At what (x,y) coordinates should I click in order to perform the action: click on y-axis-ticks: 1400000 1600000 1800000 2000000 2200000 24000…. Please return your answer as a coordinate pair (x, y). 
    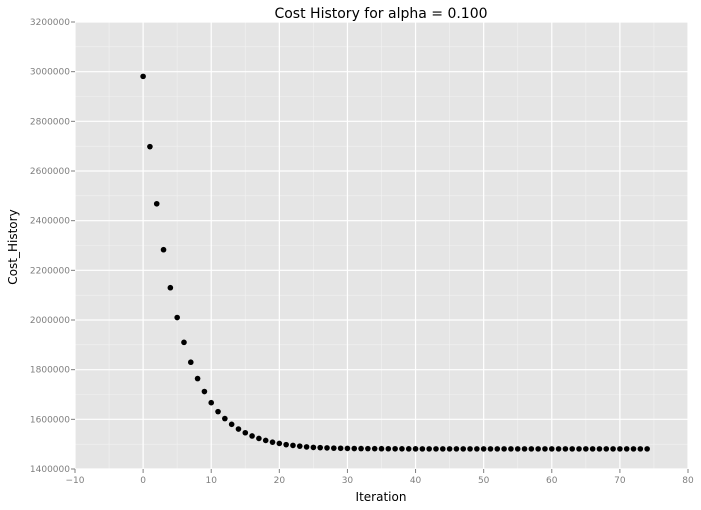
    Looking at the image, I should click on (52, 246).